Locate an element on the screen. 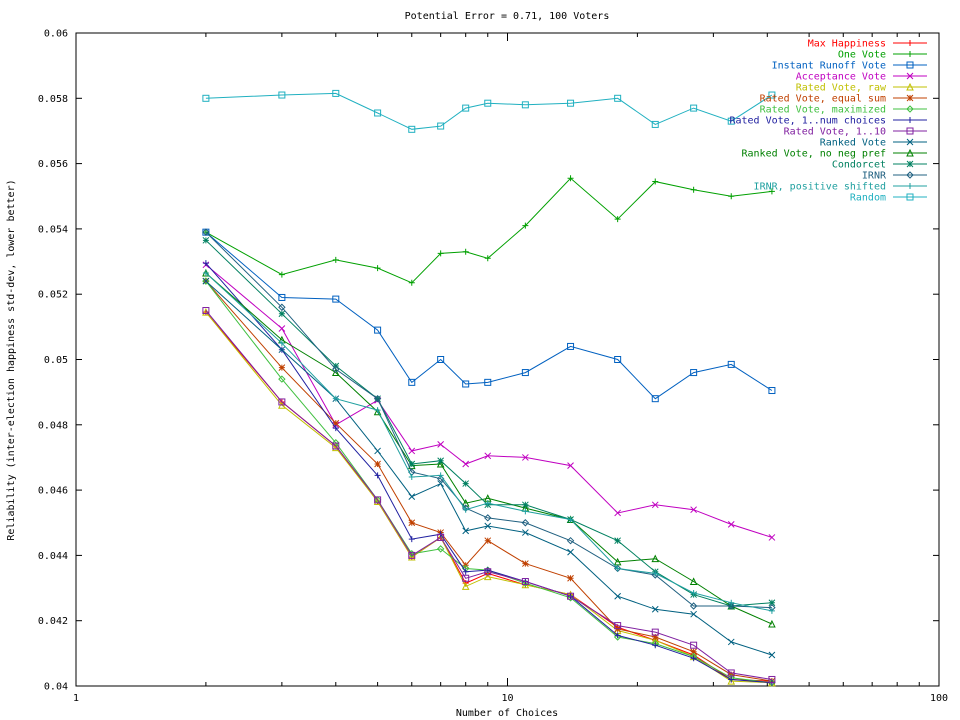 The height and width of the screenshot is (720, 960). legend-entry: Rated Vote, maximized is located at coordinates (843, 110).